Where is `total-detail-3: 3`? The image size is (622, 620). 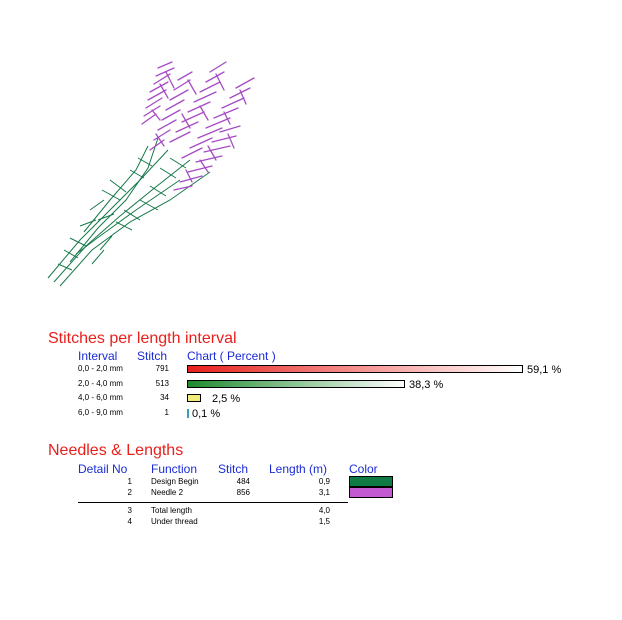 total-detail-3: 3 is located at coordinates (129, 510).